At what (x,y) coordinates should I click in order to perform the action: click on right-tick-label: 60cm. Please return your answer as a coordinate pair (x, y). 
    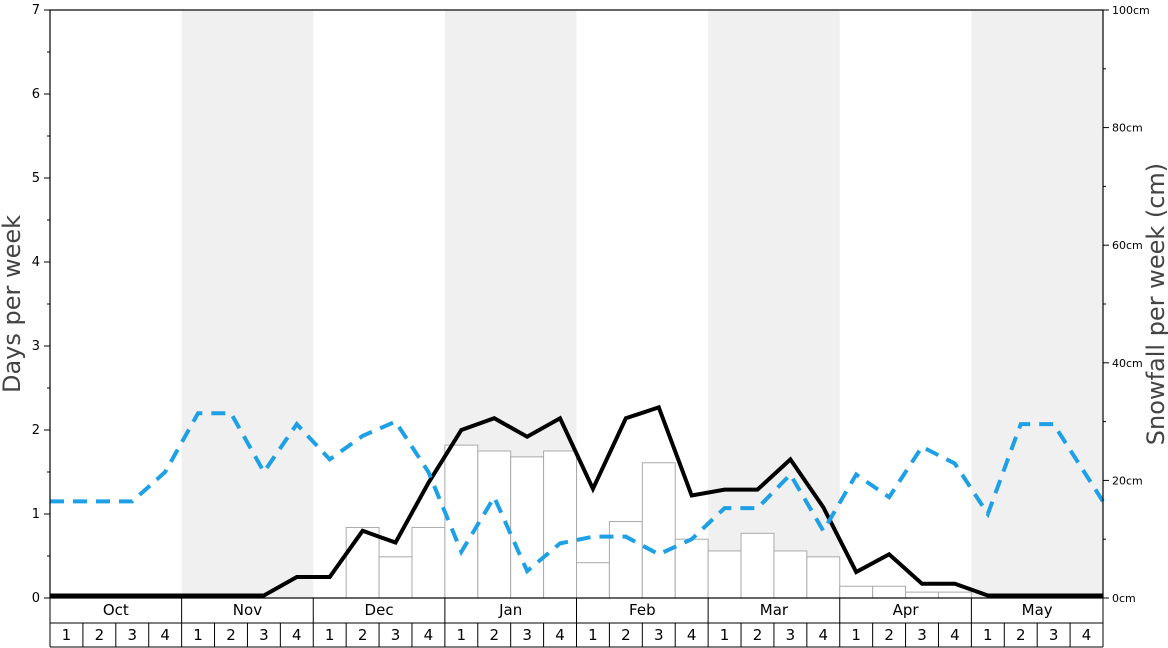
    Looking at the image, I should click on (1127, 245).